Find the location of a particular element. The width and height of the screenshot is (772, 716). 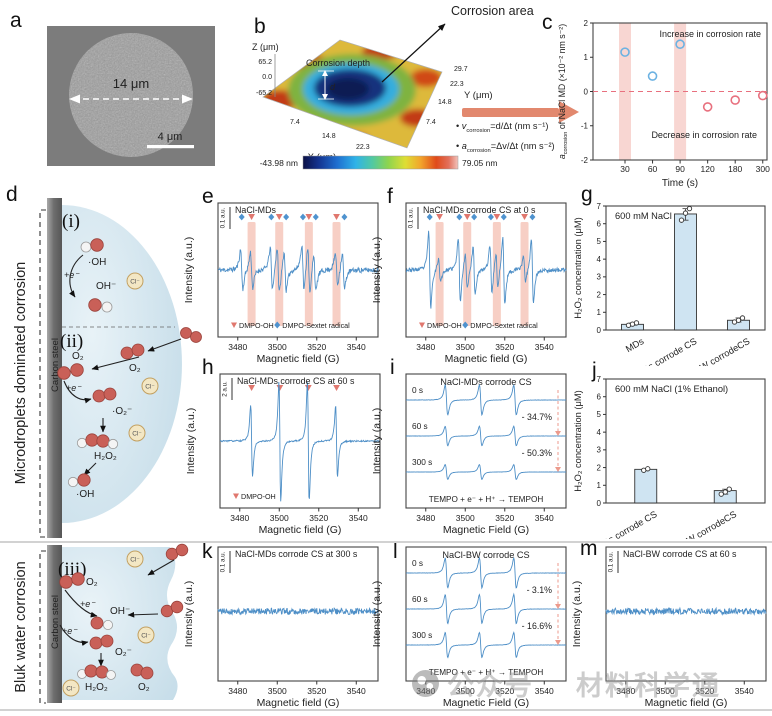

z-tick: 0.0 is located at coordinates (267, 77).